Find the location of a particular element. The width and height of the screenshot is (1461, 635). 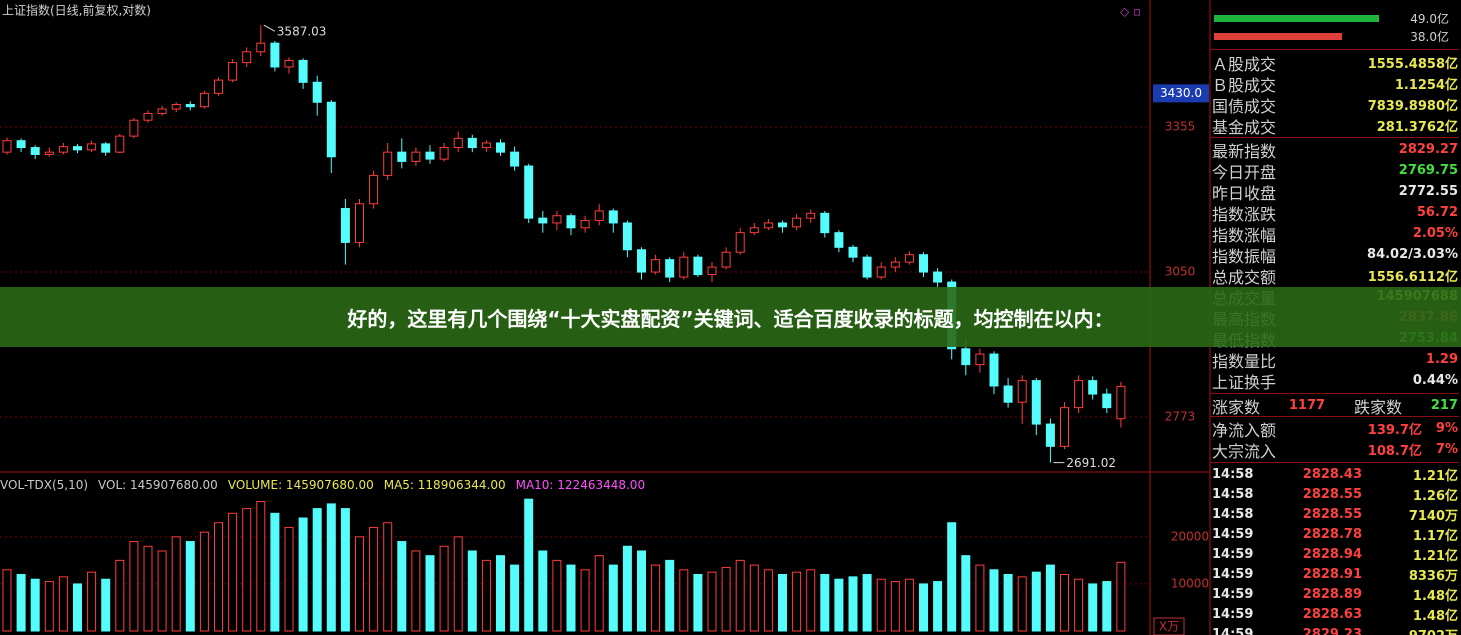

quote-row: 指数量比 1.29 is located at coordinates (1335, 360).